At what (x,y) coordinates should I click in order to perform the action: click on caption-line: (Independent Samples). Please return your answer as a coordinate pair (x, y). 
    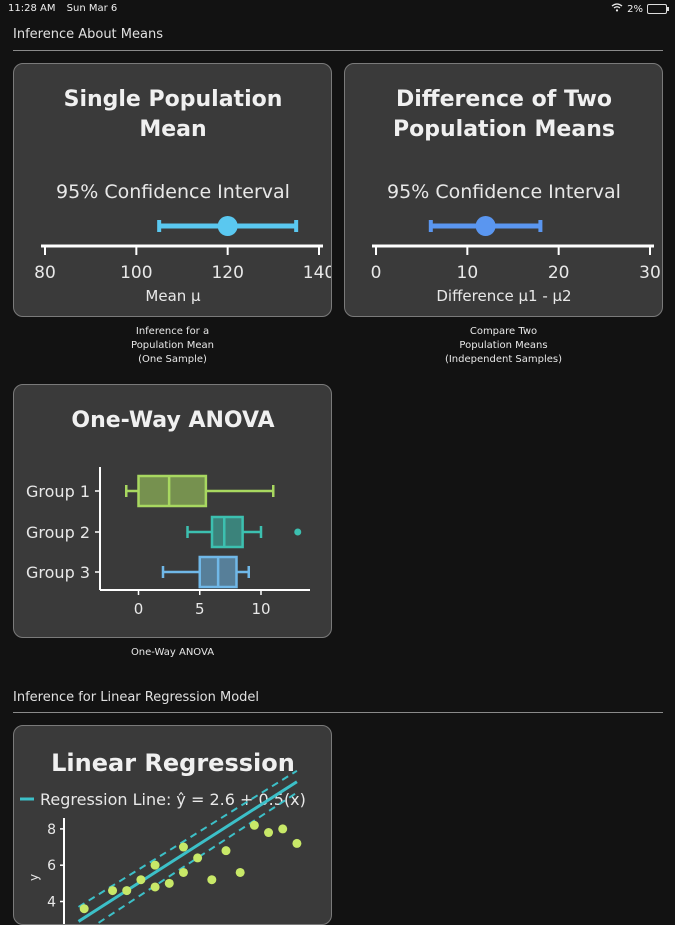
    Looking at the image, I should click on (503, 359).